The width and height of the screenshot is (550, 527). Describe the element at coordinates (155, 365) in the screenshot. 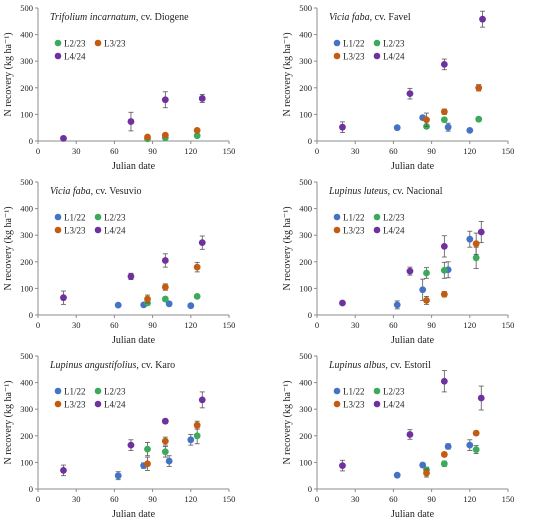

I see `panel-title-cultivar: , cv. Karo` at that location.